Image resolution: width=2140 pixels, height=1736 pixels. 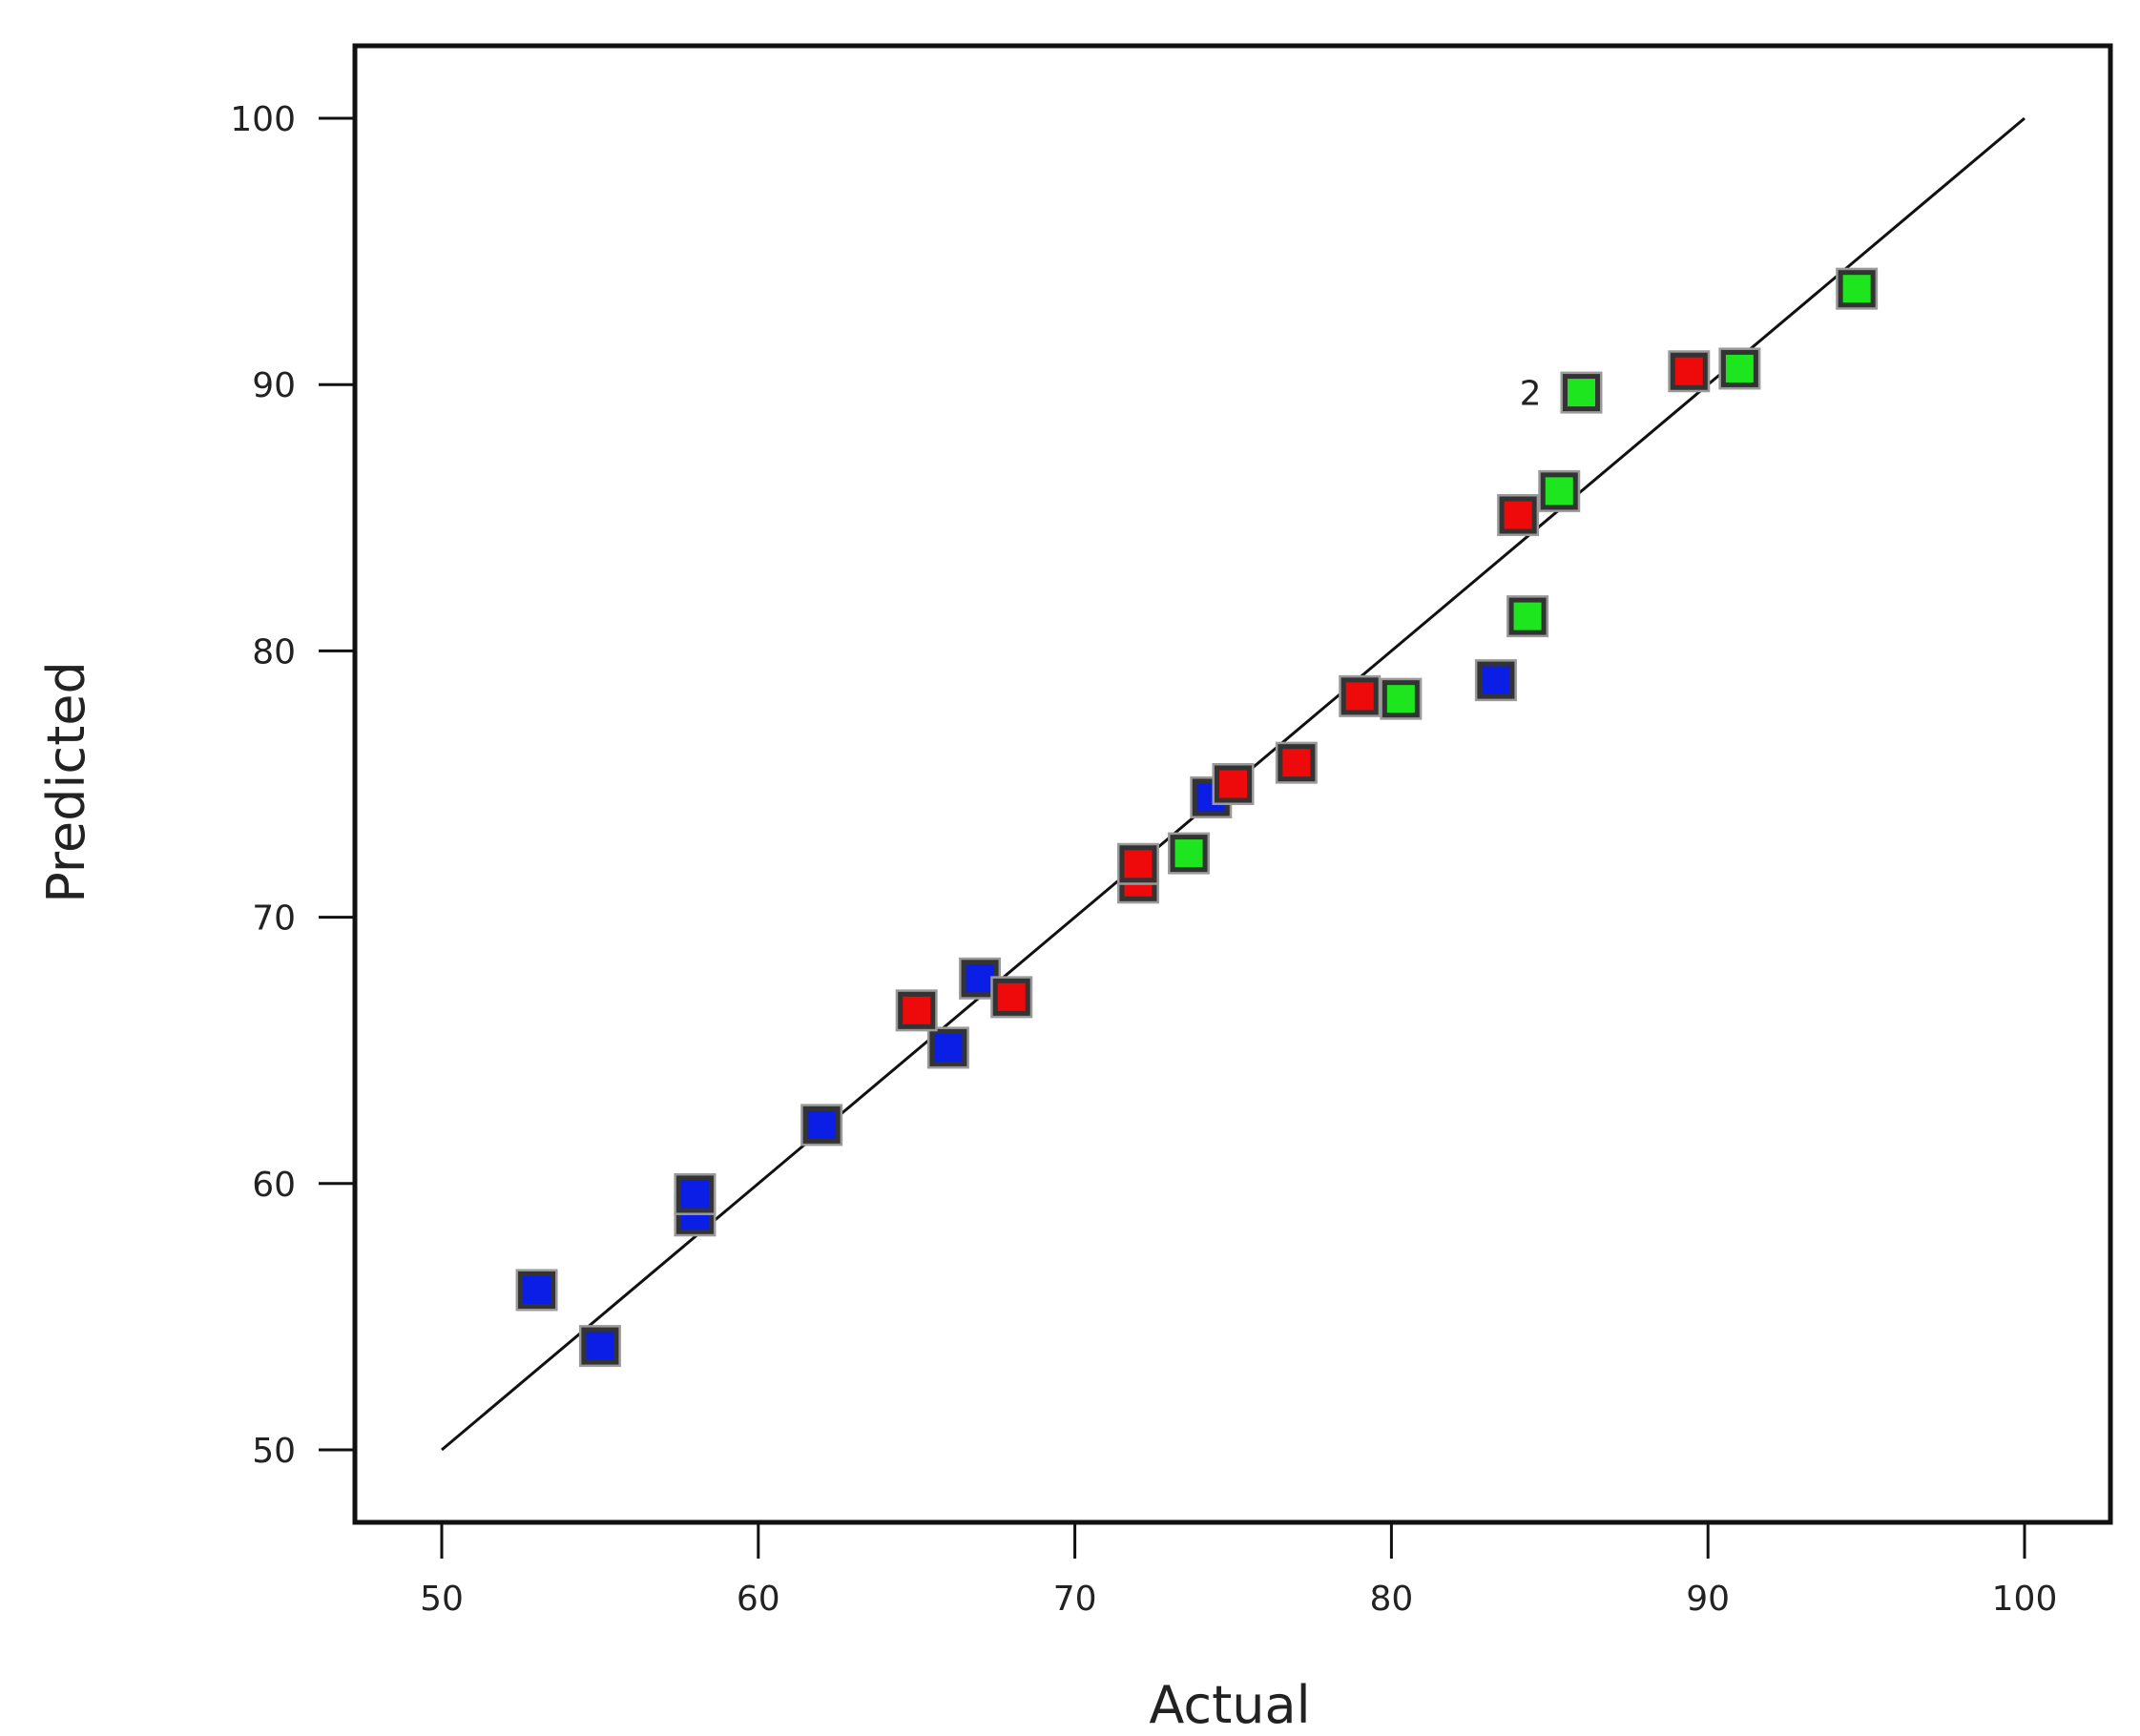 What do you see at coordinates (274, 919) in the screenshot?
I see `y-tick-label: 70` at bounding box center [274, 919].